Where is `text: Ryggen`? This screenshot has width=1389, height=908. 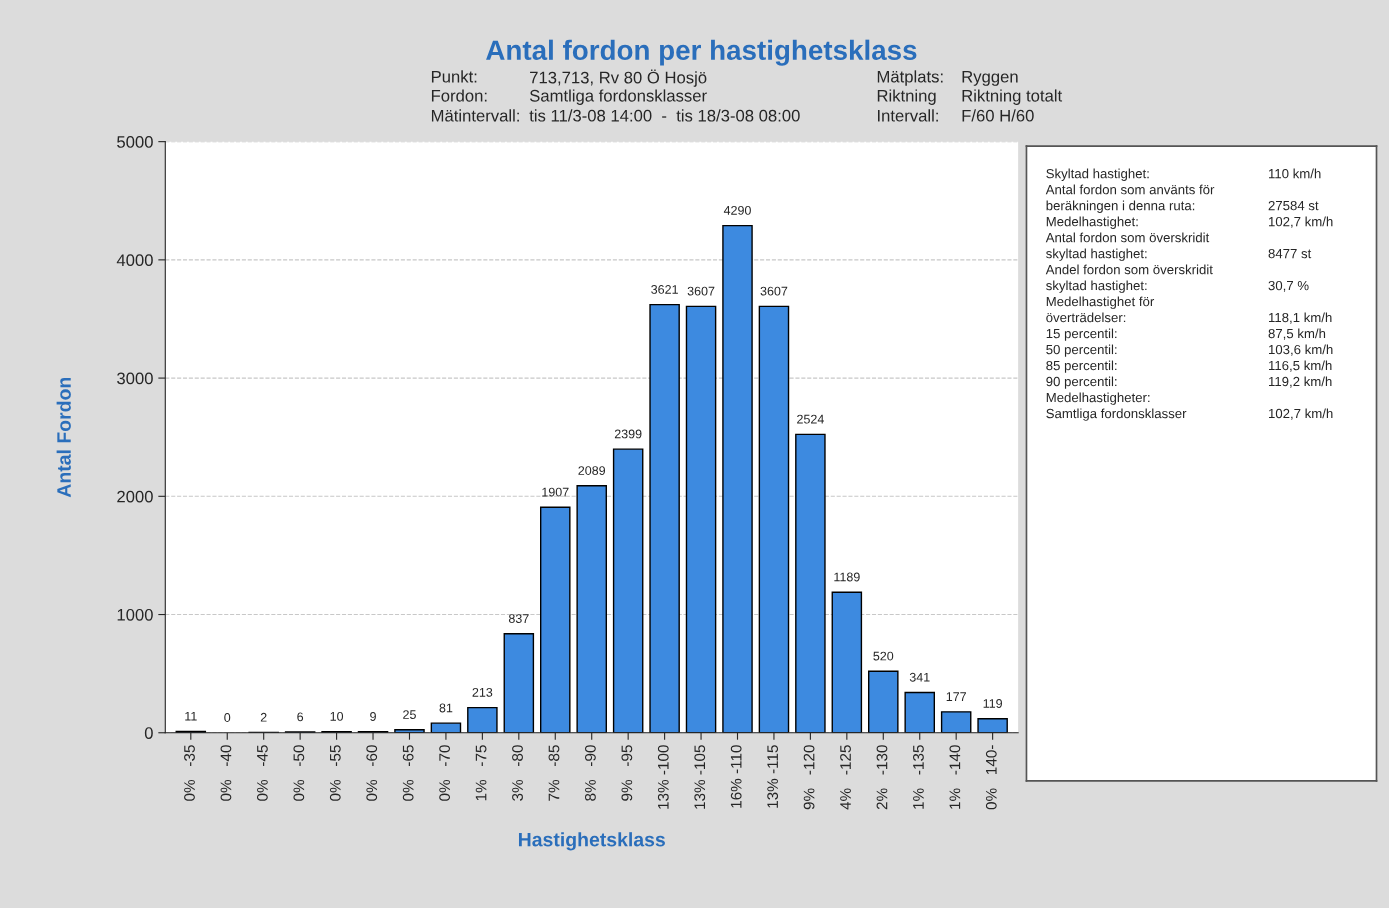
text: Ryggen is located at coordinates (990, 78).